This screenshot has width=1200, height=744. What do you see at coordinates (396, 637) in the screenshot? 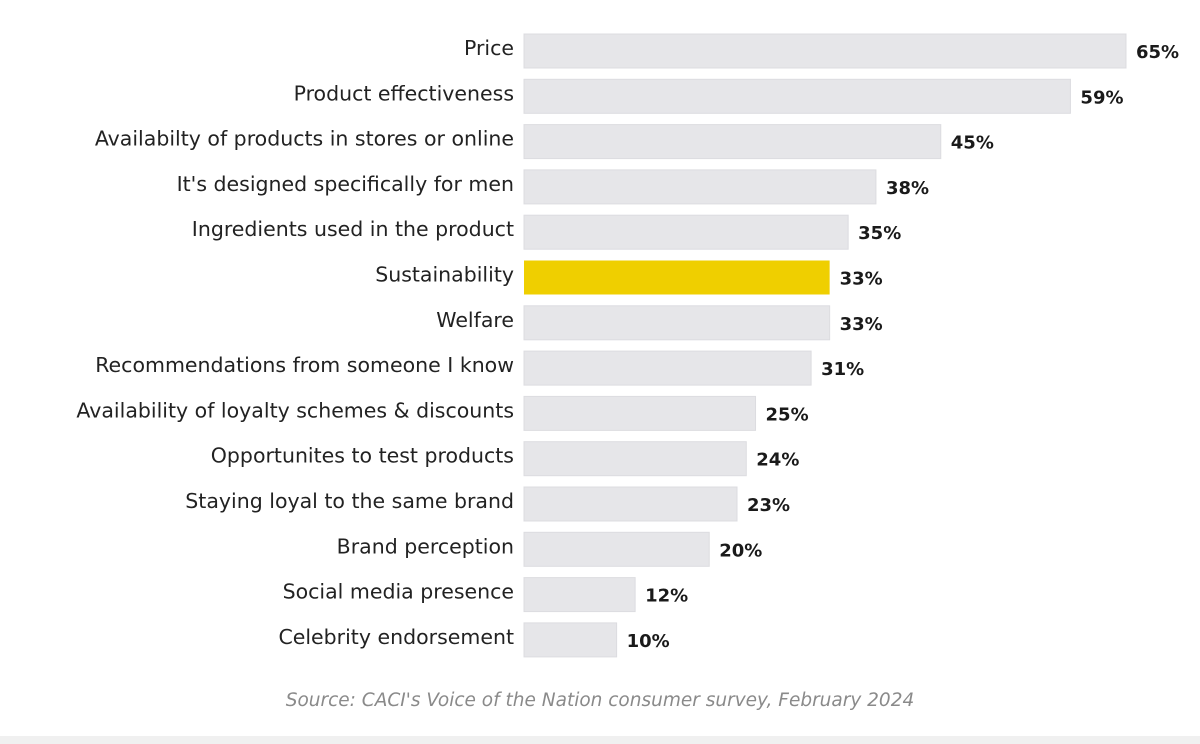
I see `category-label: Celebrity endorsement` at bounding box center [396, 637].